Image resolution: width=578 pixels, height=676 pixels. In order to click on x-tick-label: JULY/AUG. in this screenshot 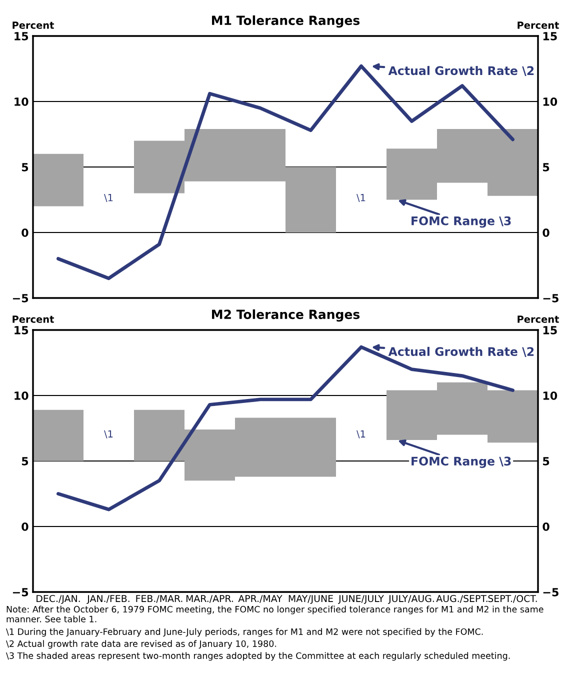, I will do `click(411, 599)`.